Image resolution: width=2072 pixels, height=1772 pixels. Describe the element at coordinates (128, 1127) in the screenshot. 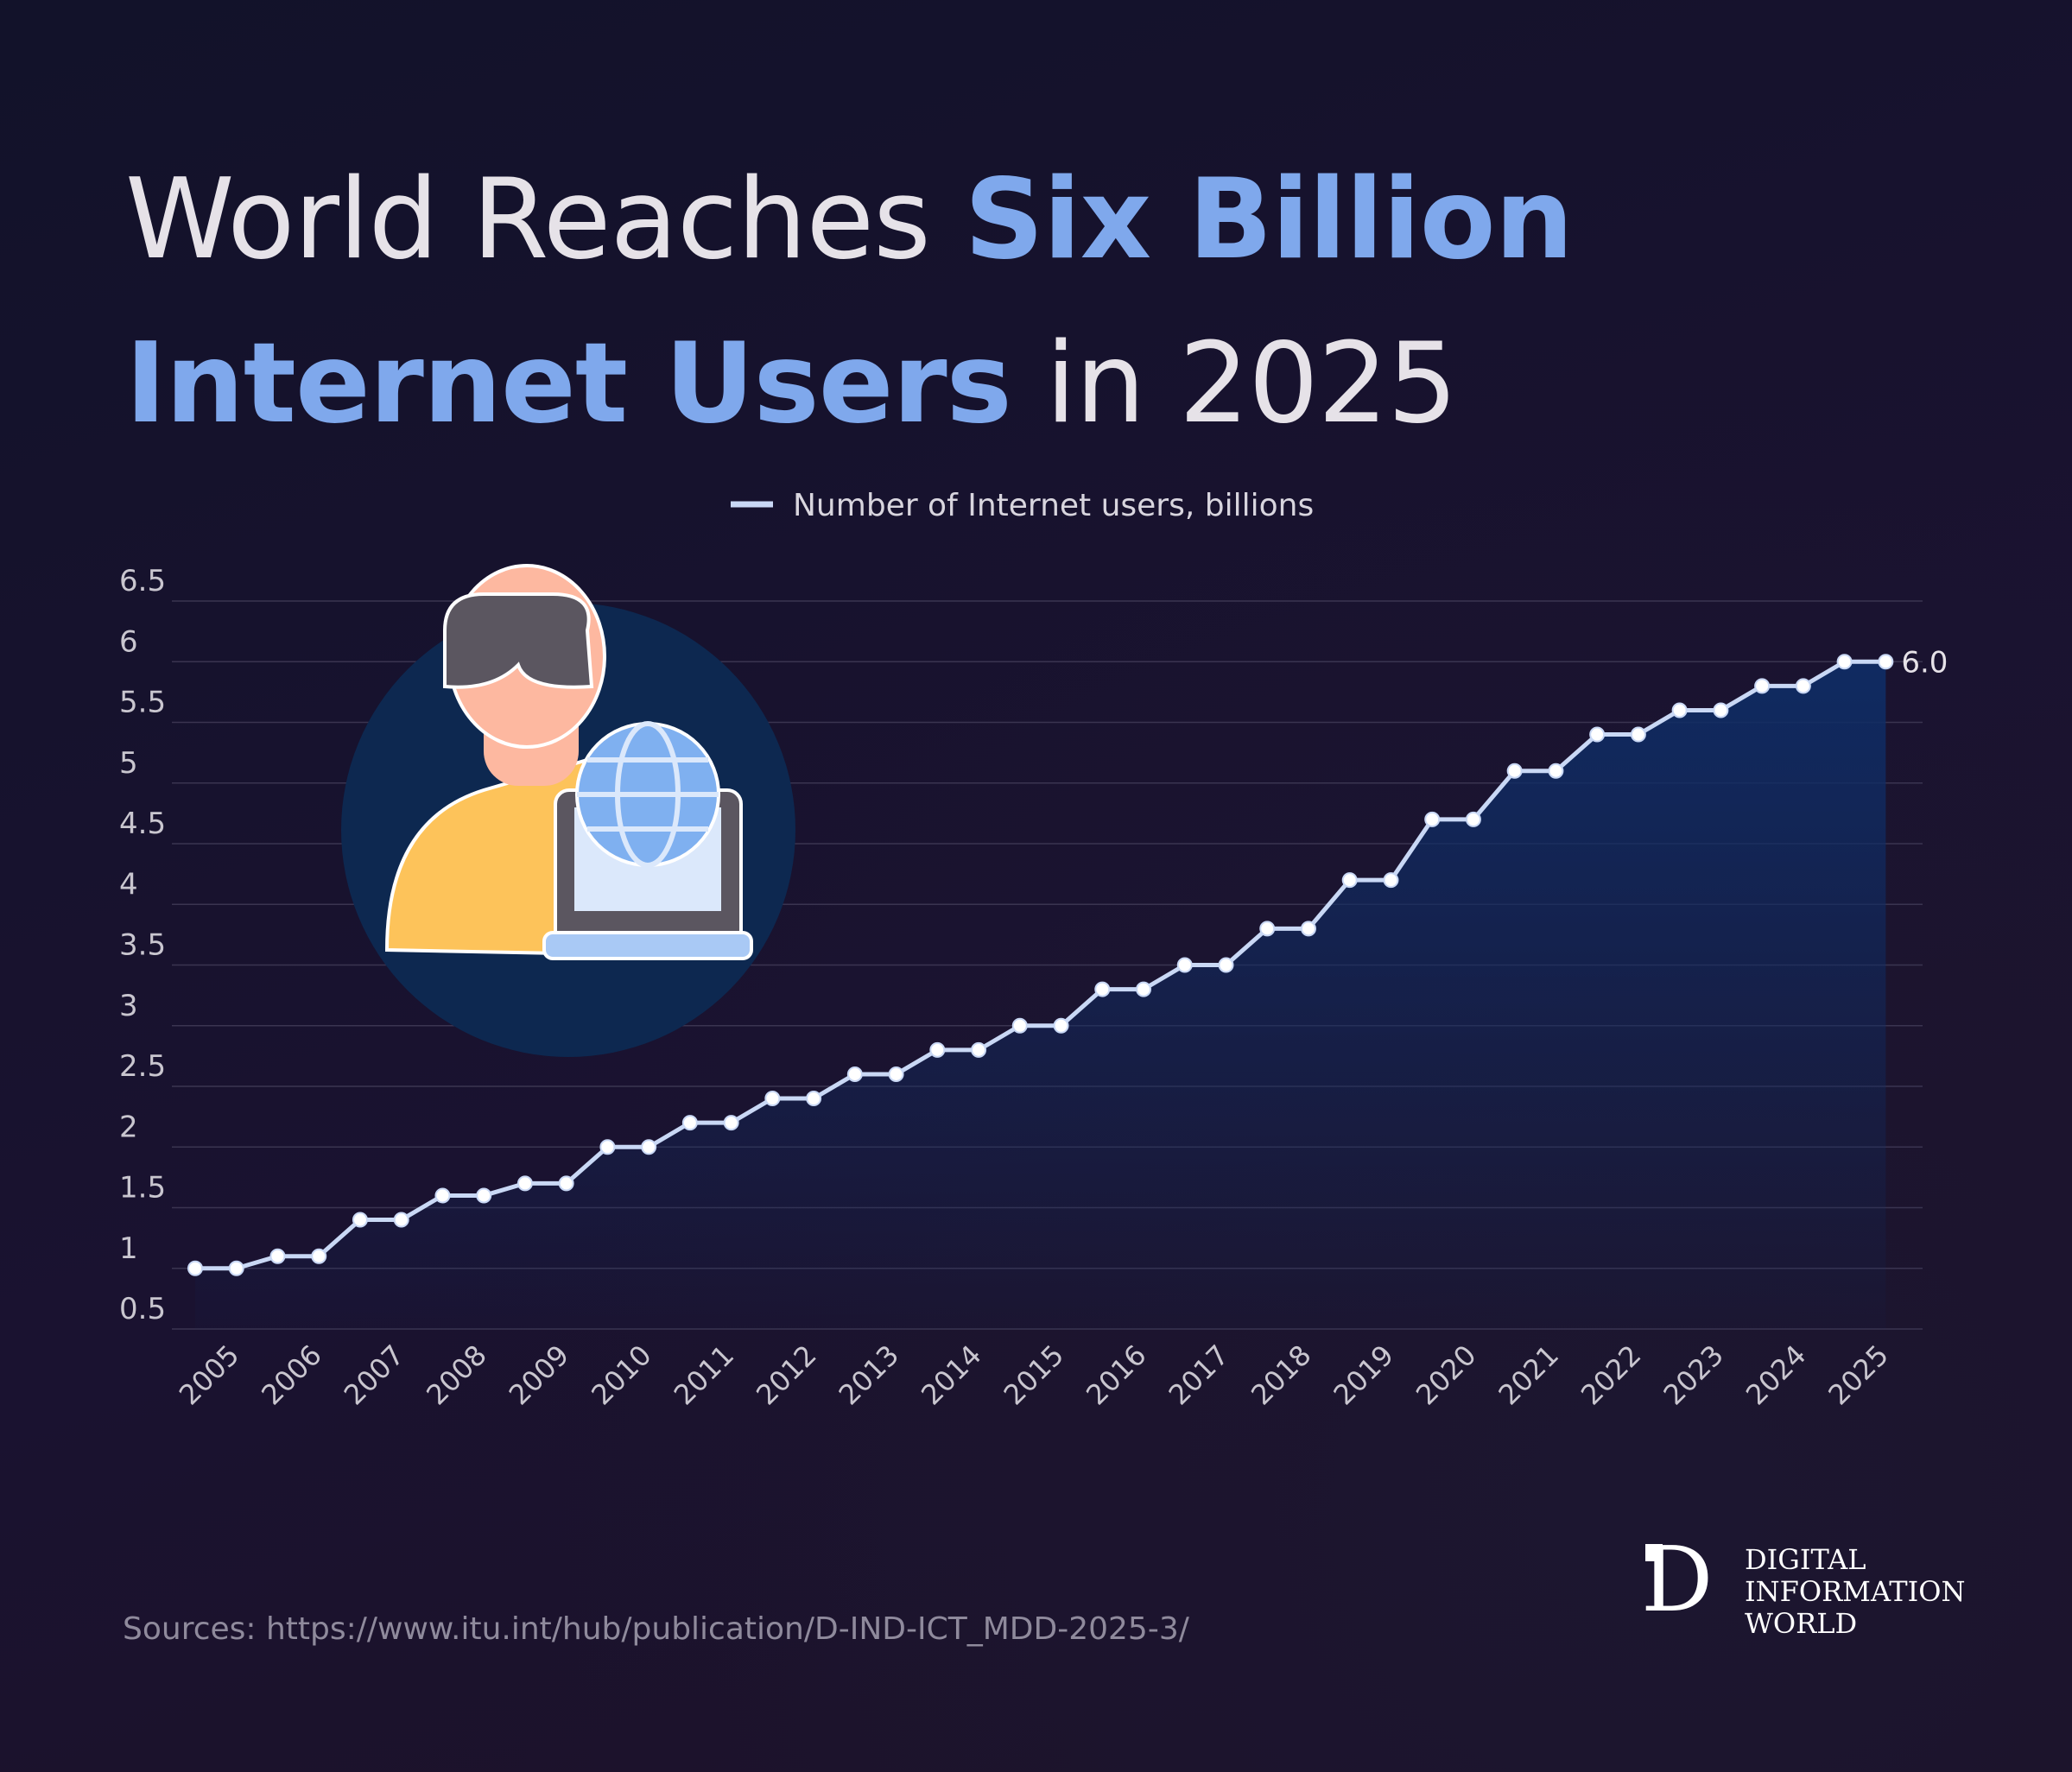

I see `y-tick-label: 2` at that location.